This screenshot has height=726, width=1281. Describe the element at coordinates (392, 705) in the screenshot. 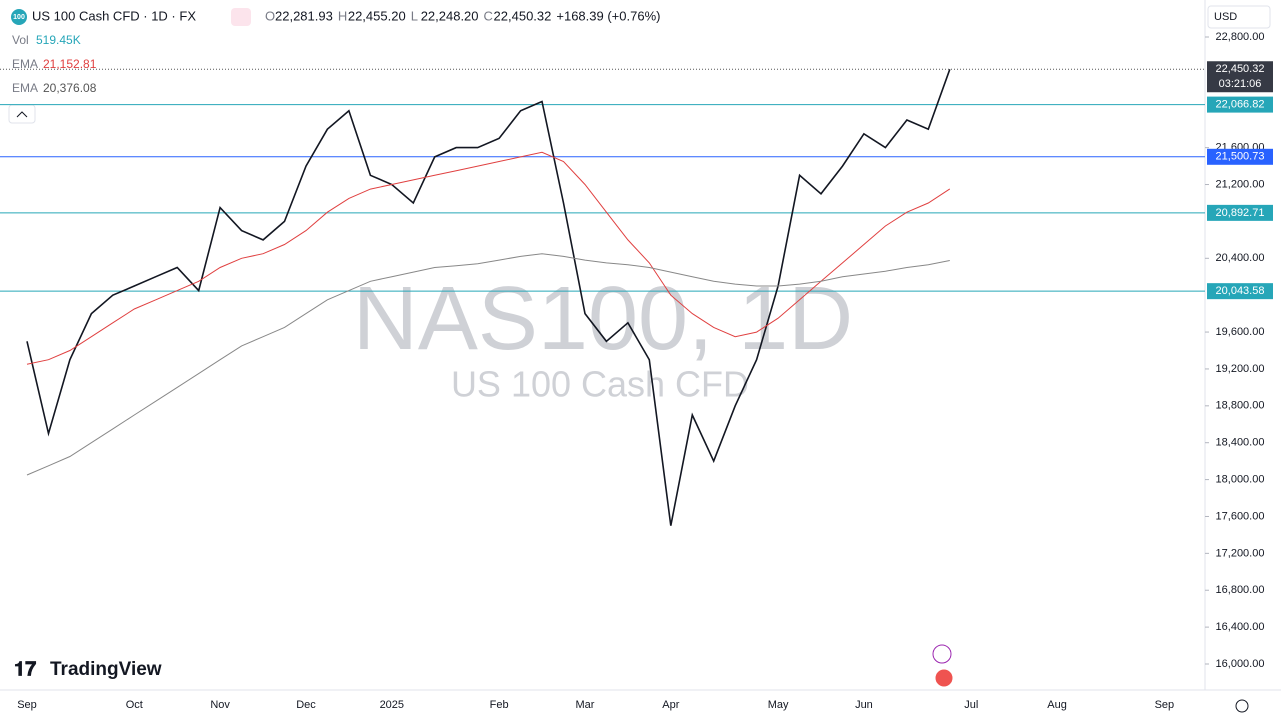

I see `x-tick-label: 2025` at that location.